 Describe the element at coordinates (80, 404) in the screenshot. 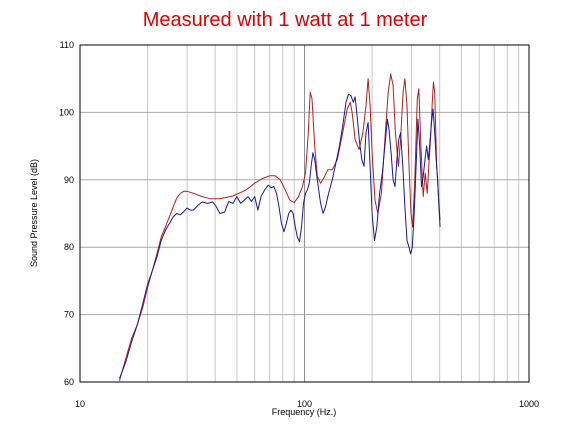

I see `x-tick-label: 10` at that location.